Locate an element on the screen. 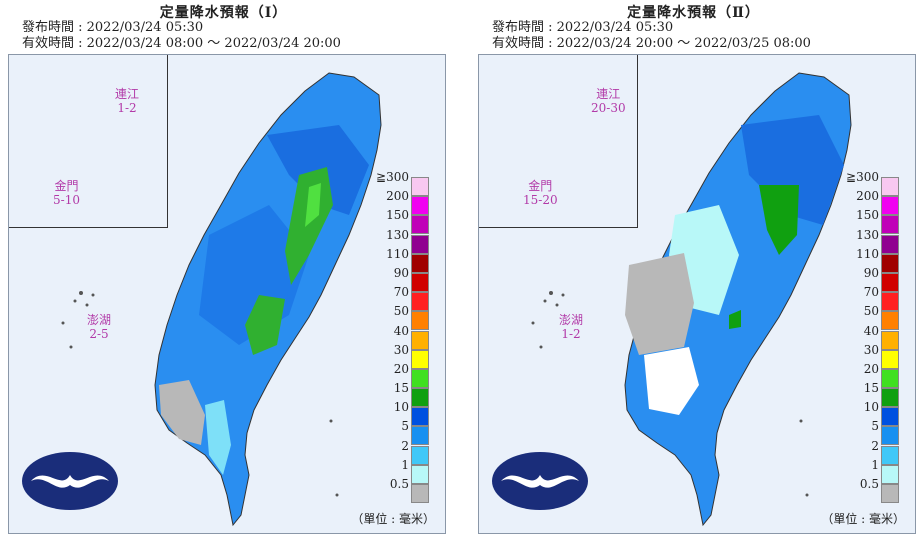 The image size is (917, 539). legend-label: 5 is located at coordinates (405, 426).